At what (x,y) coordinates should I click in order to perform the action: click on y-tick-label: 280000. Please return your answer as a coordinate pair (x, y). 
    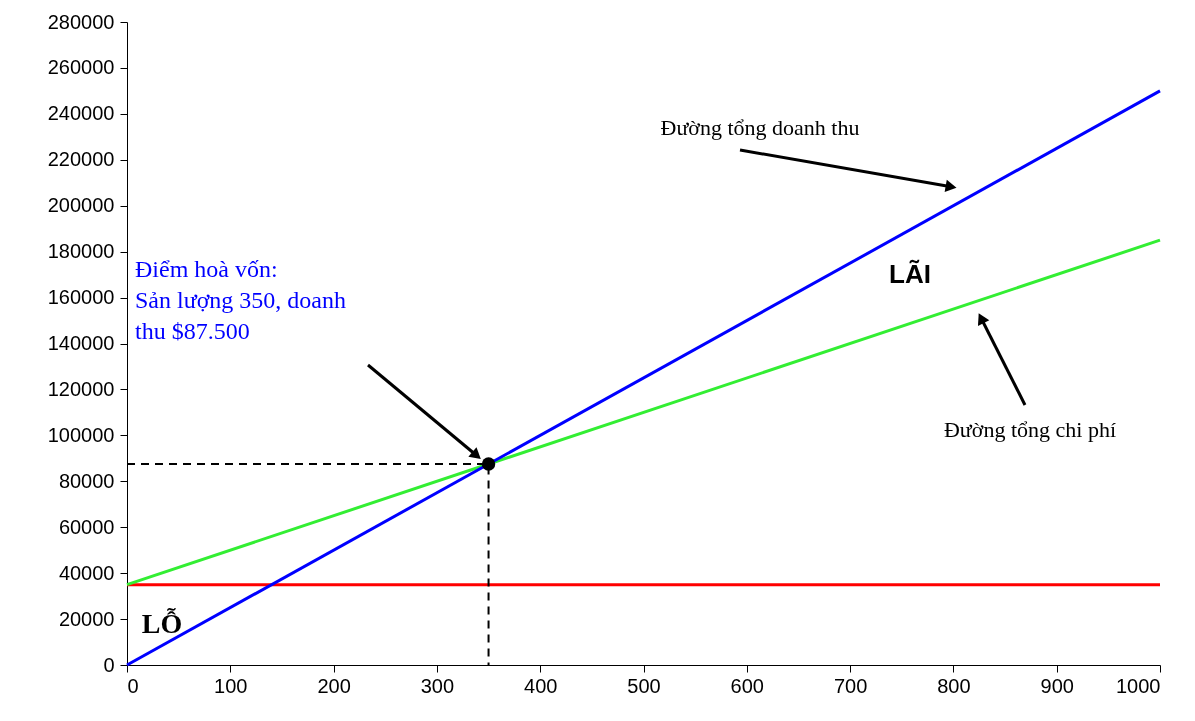
    Looking at the image, I should click on (81, 21).